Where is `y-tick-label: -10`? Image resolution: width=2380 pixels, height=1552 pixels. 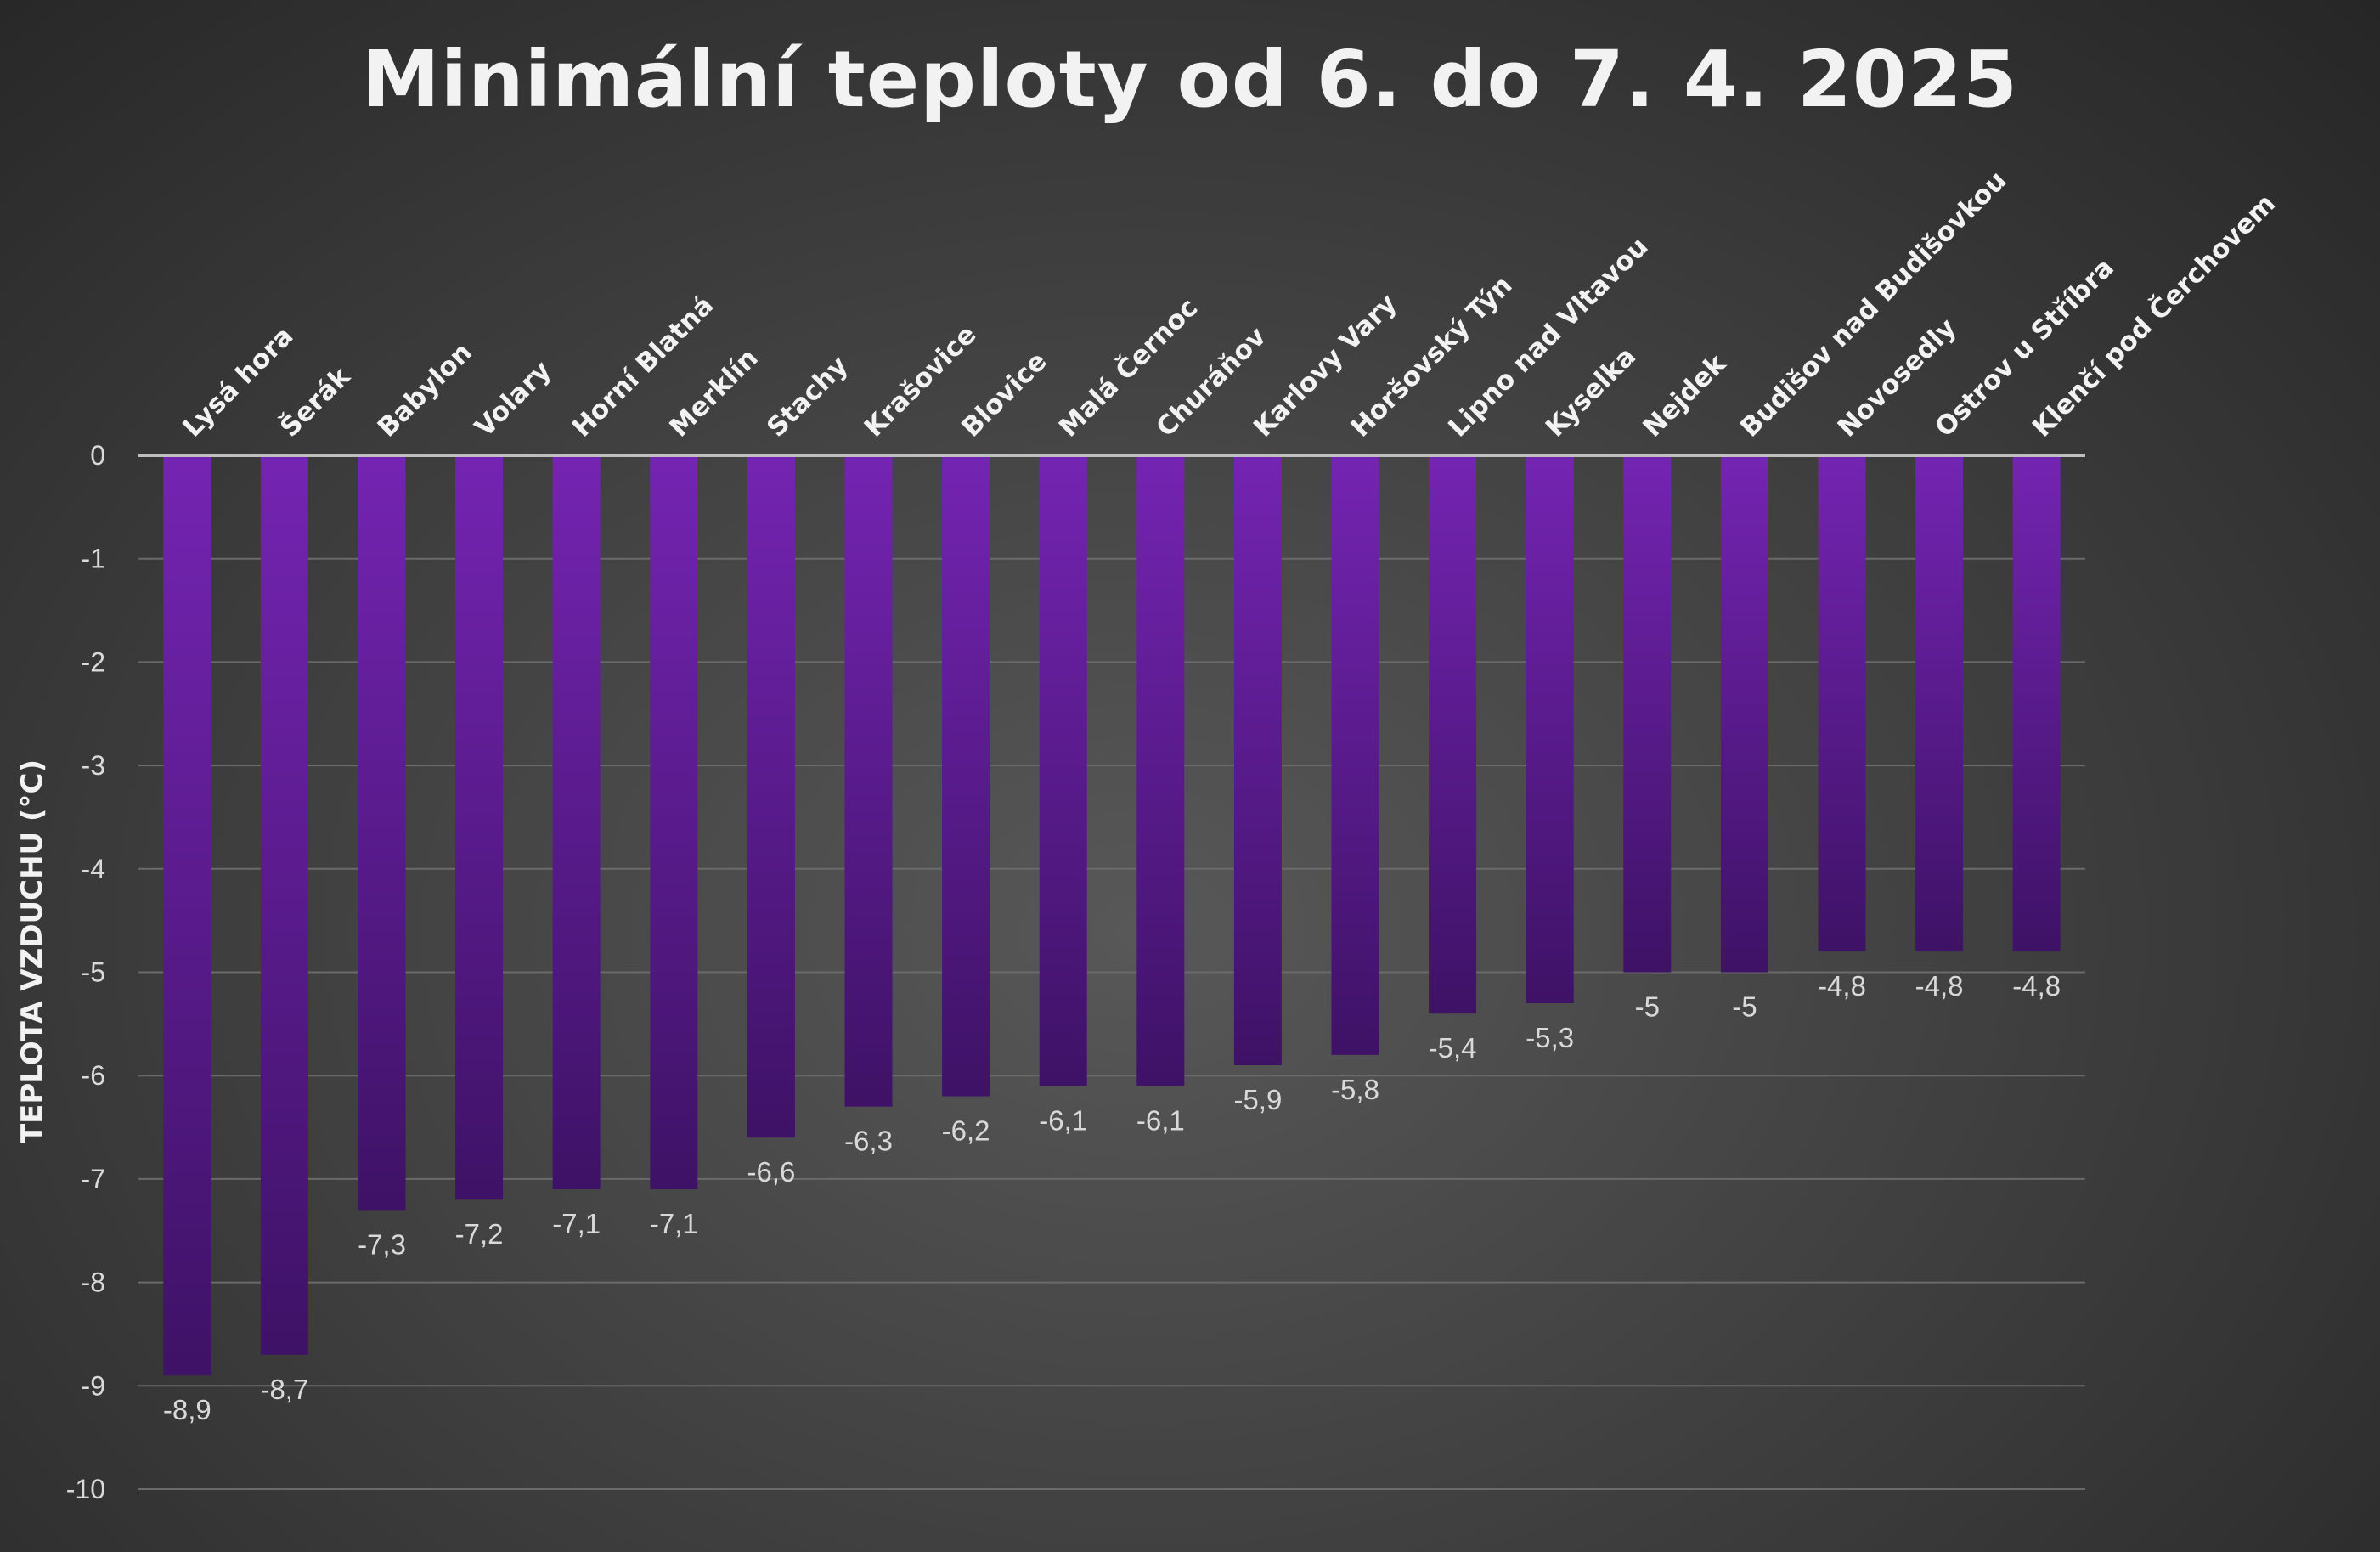 y-tick-label: -10 is located at coordinates (85, 1489).